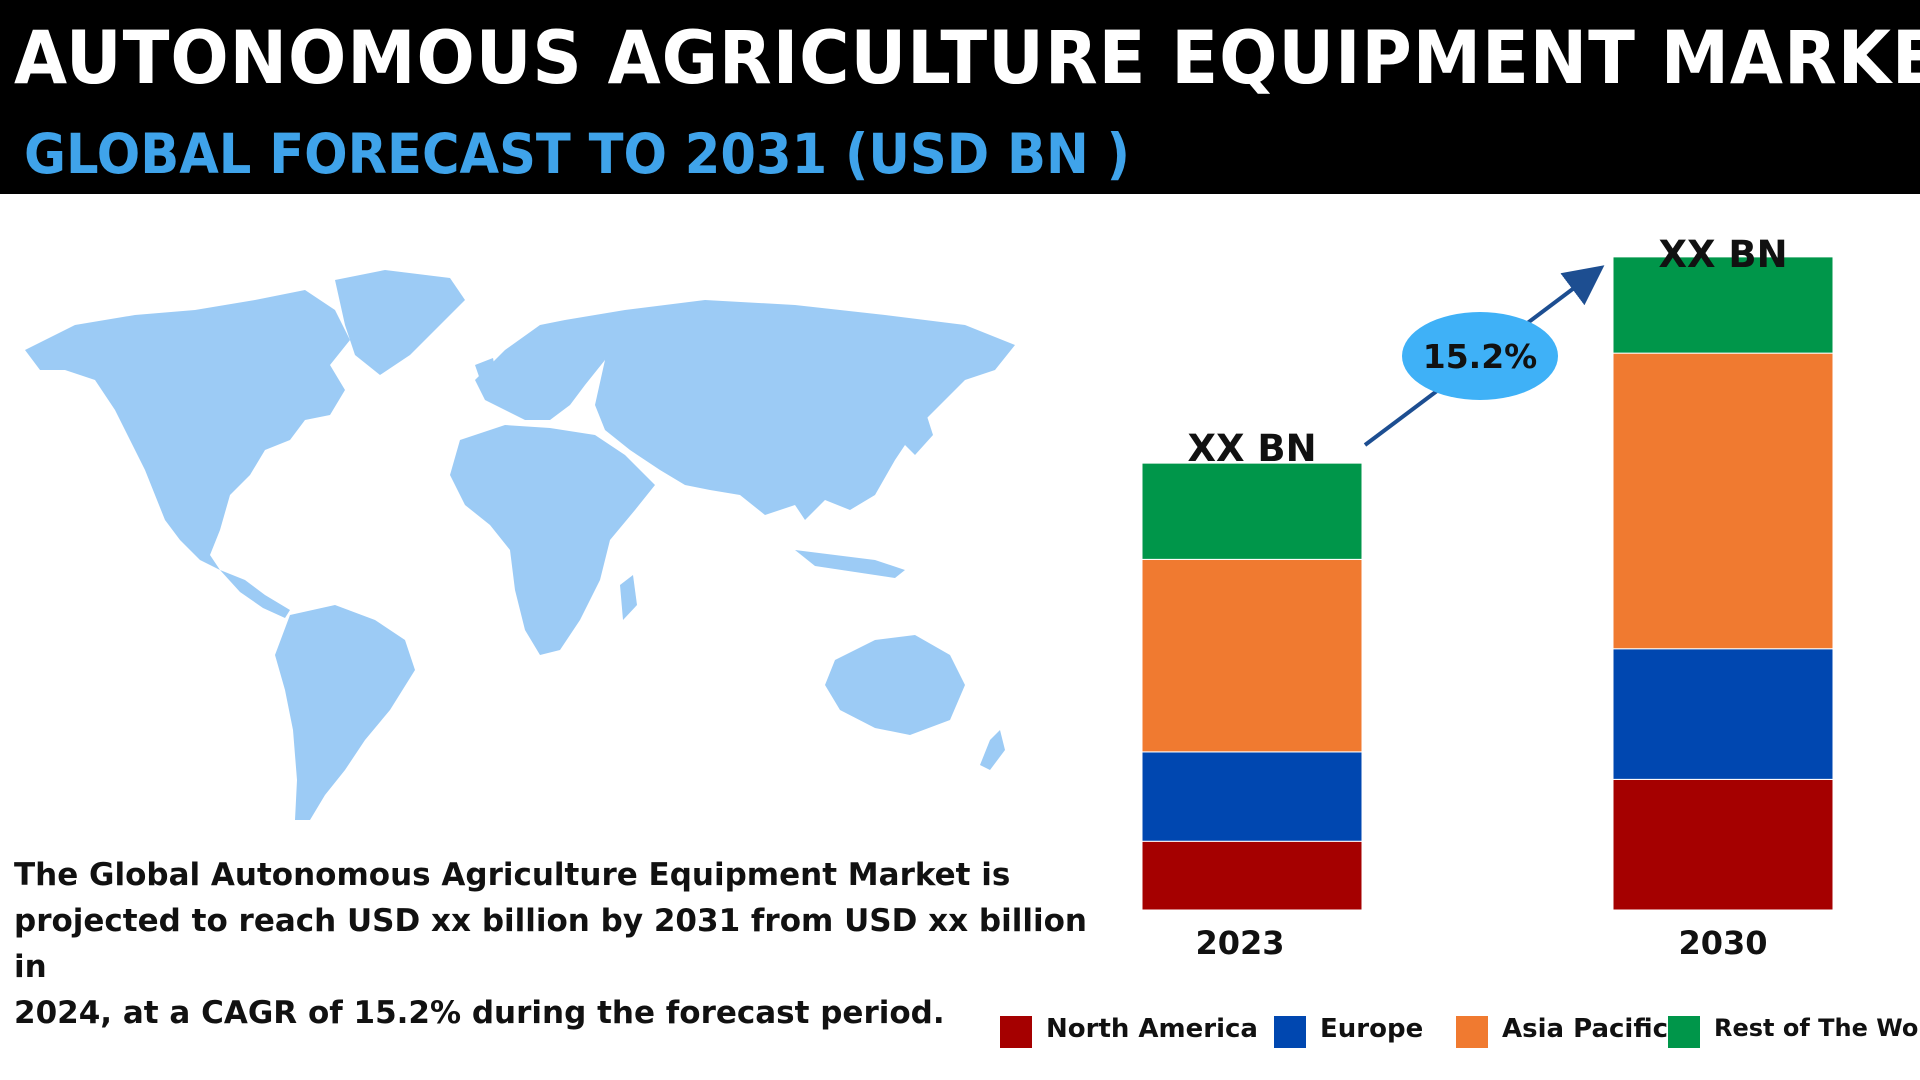  Describe the element at coordinates (1251, 448) in the screenshot. I see `total-label-2023: XX BN` at that location.